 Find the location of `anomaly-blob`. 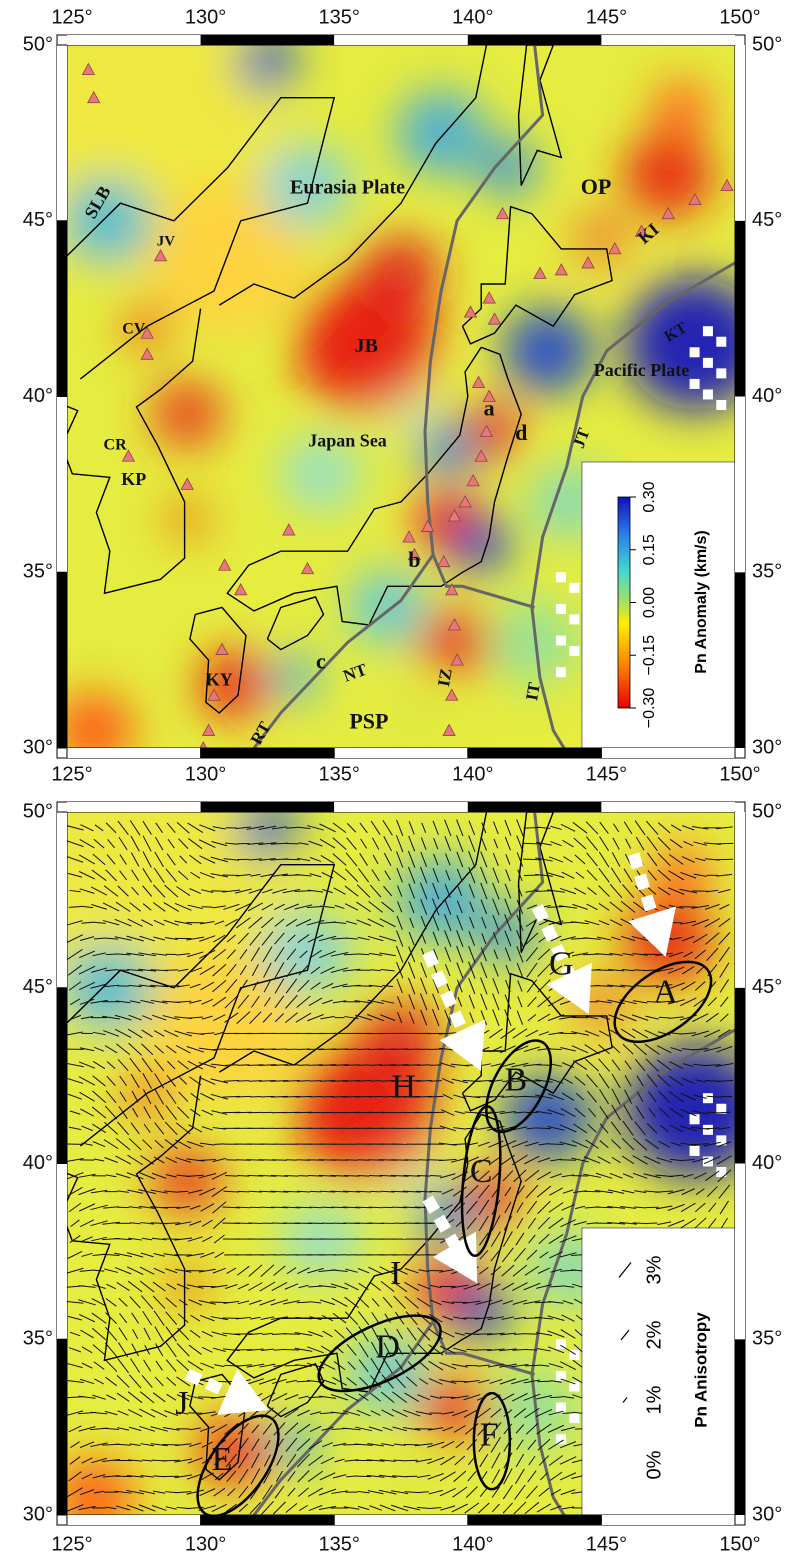

anomaly-blob is located at coordinates (320, 473).